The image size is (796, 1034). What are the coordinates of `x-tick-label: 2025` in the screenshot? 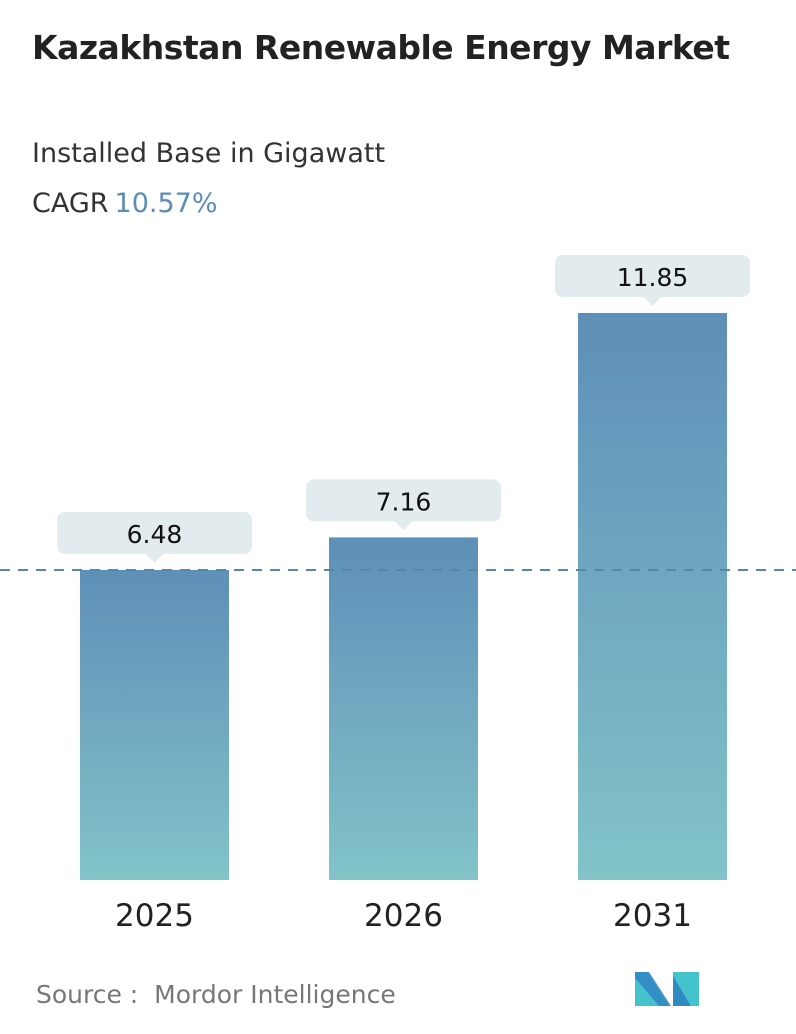 It's located at (154, 916).